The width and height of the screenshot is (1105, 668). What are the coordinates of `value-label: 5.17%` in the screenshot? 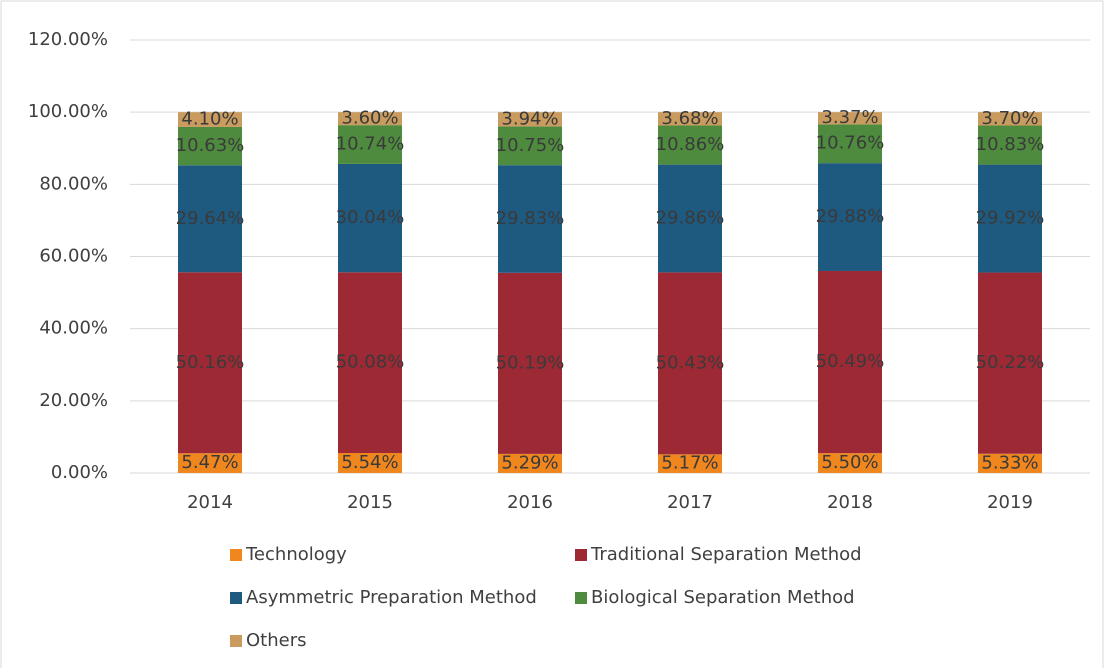 It's located at (689, 463).